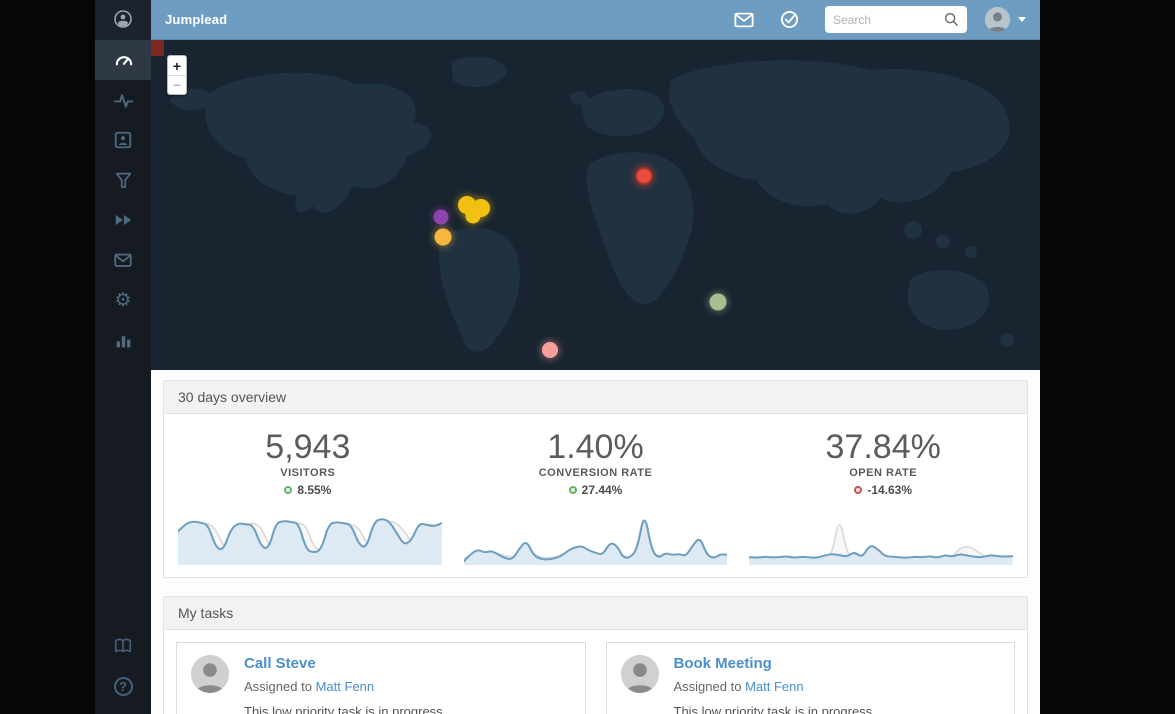 The height and width of the screenshot is (714, 1175). Describe the element at coordinates (881, 544) in the screenshot. I see `open-rate-sparkline` at that location.